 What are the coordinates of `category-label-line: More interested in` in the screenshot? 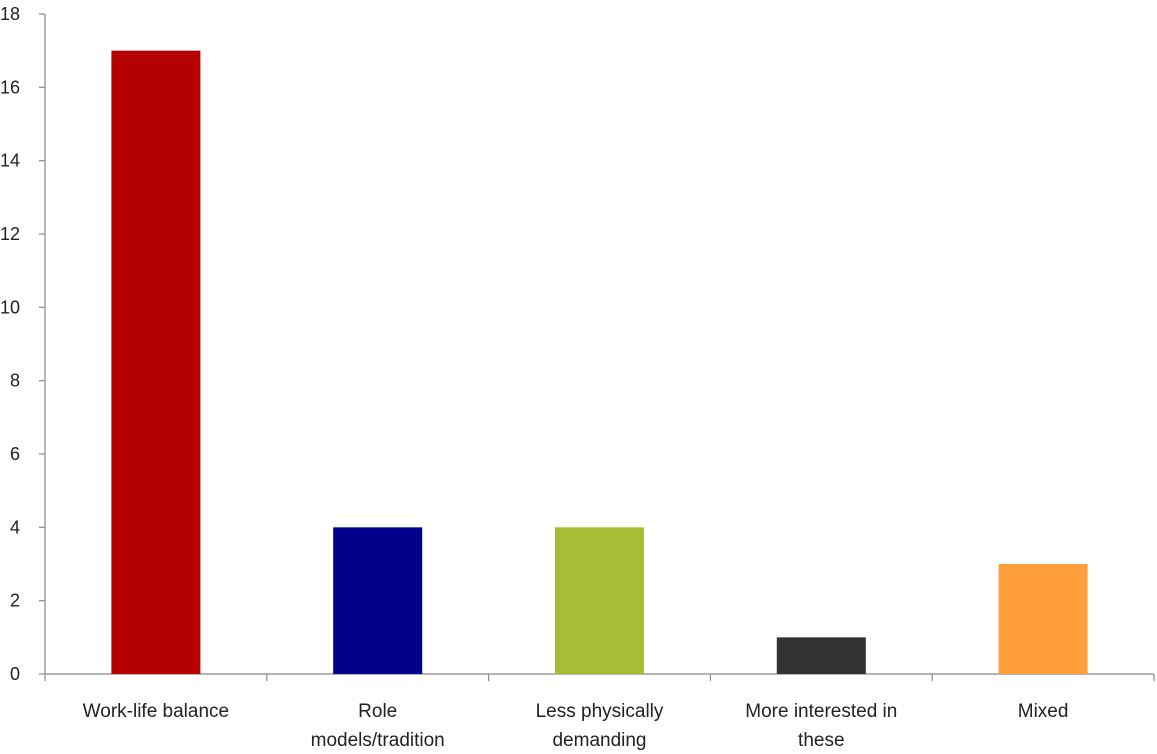 It's located at (821, 711).